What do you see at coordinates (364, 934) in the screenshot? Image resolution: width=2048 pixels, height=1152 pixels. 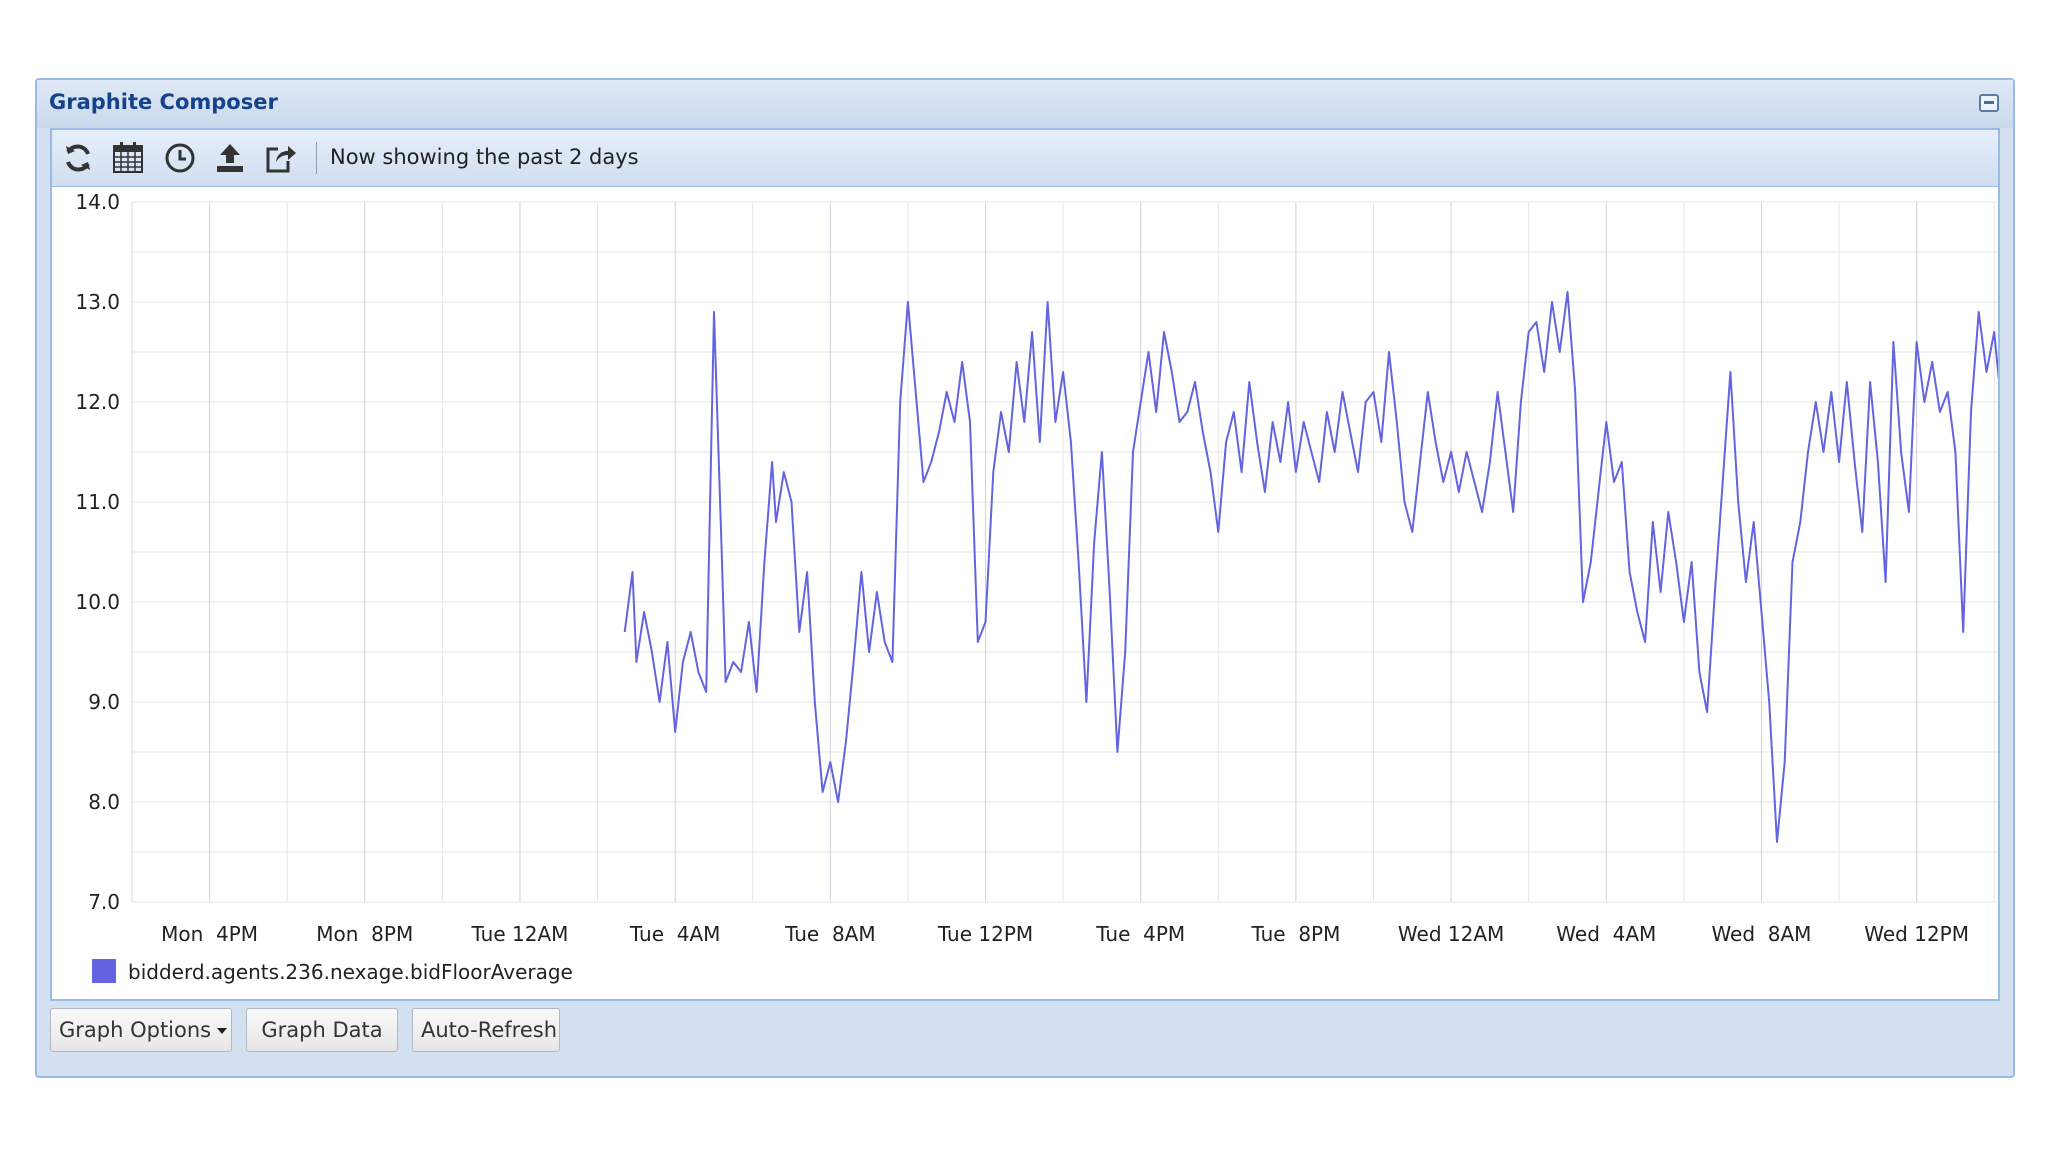 I see `x-tick-label: Mon 8PM` at bounding box center [364, 934].